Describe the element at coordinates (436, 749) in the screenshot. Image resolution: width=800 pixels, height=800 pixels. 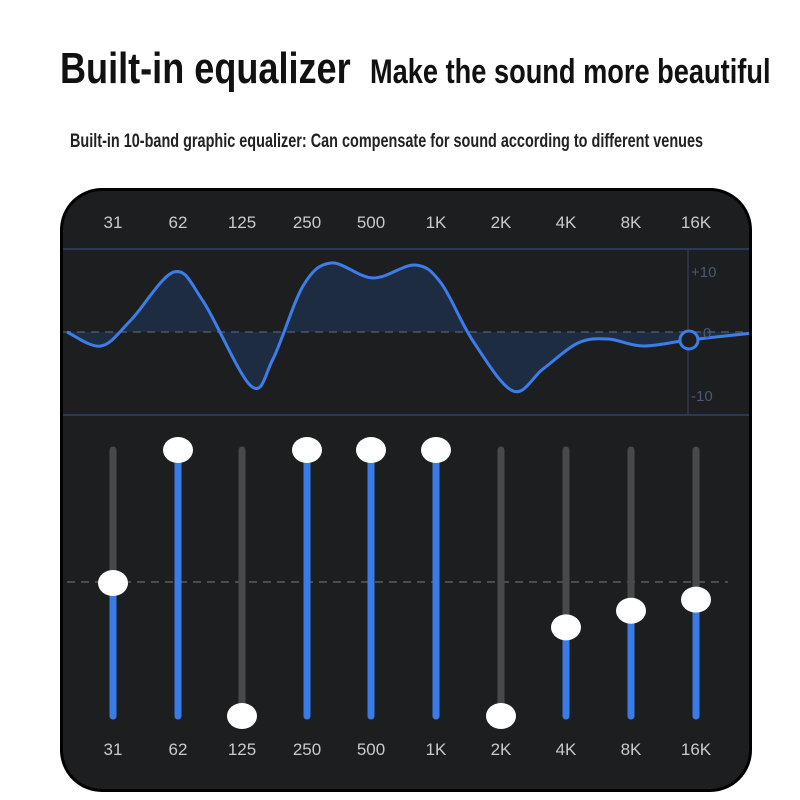
I see `band-label-bottom: 1K` at that location.